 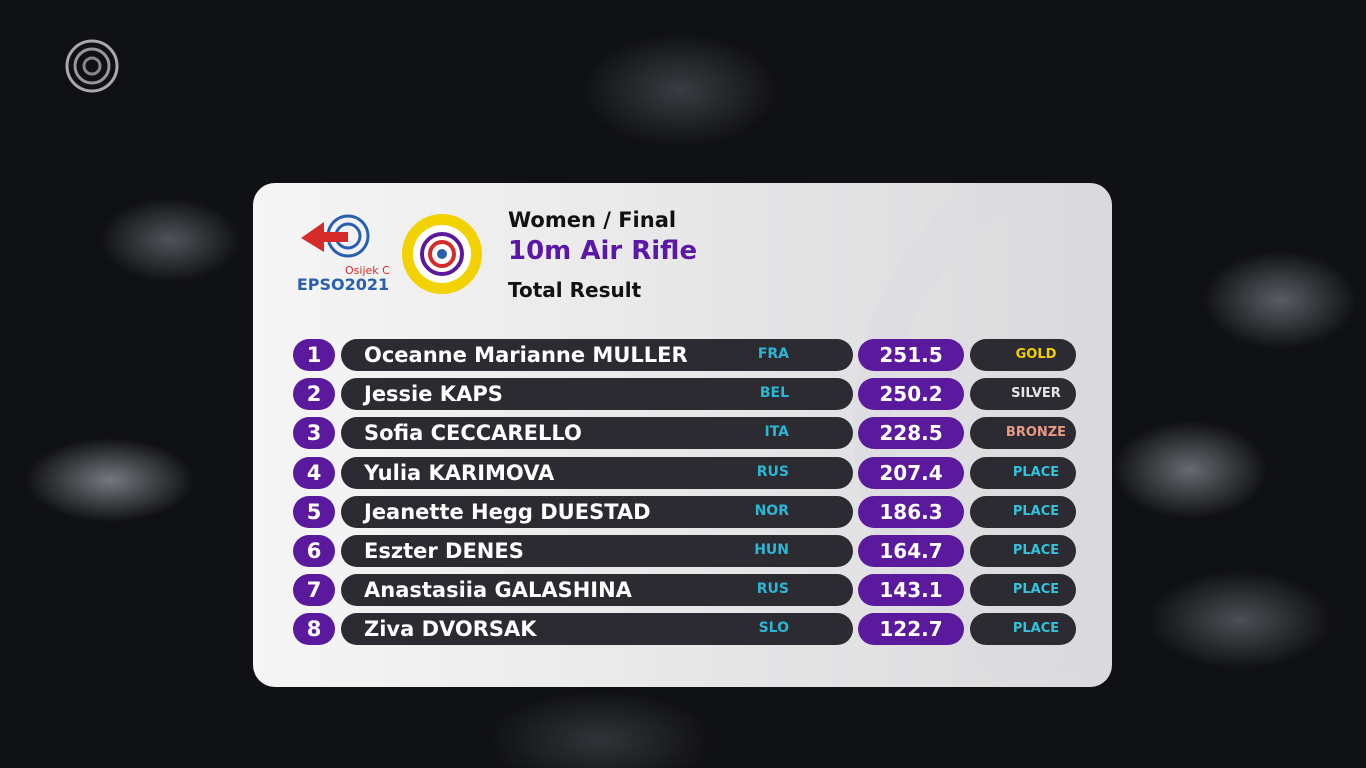 I want to click on logo-text: EPSO2021, so click(x=343, y=284).